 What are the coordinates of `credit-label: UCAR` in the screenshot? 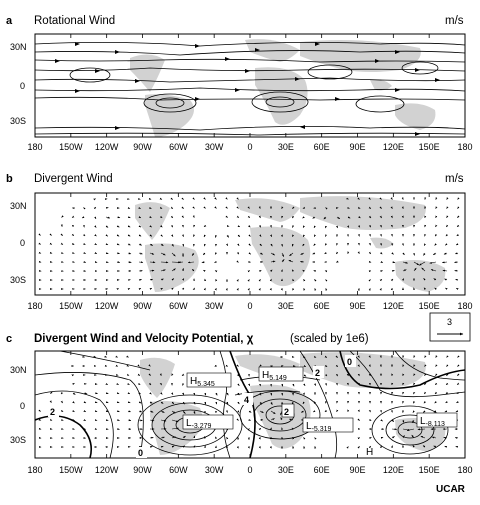 It's located at (451, 489).